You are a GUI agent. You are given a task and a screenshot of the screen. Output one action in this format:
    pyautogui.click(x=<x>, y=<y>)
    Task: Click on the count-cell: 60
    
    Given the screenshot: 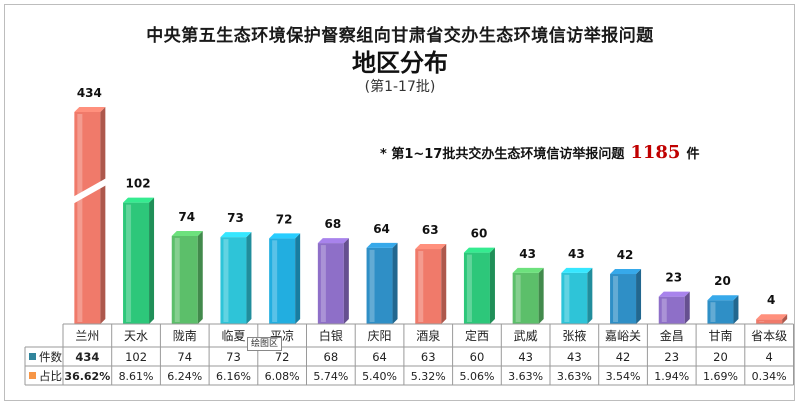 What is the action you would take?
    pyautogui.click(x=477, y=357)
    